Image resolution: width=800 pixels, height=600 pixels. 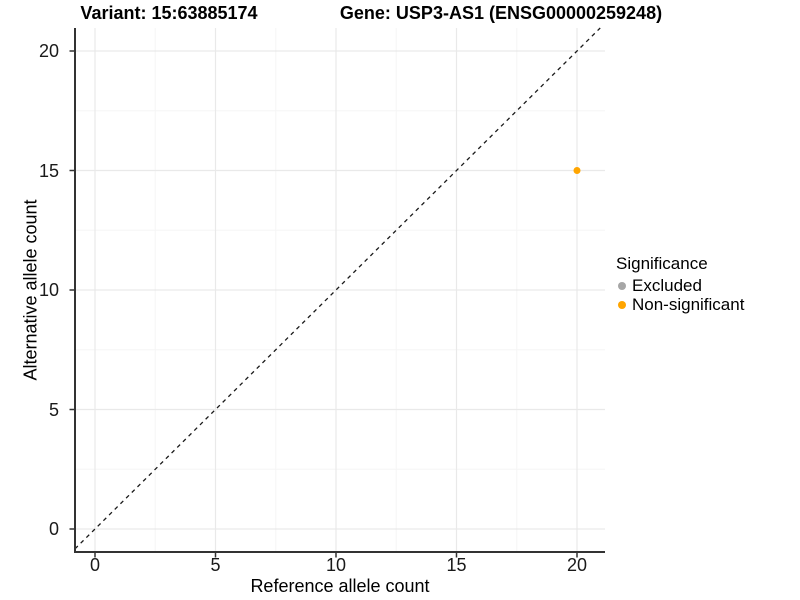 What do you see at coordinates (340, 586) in the screenshot?
I see `x-axis-title: Reference allele count` at bounding box center [340, 586].